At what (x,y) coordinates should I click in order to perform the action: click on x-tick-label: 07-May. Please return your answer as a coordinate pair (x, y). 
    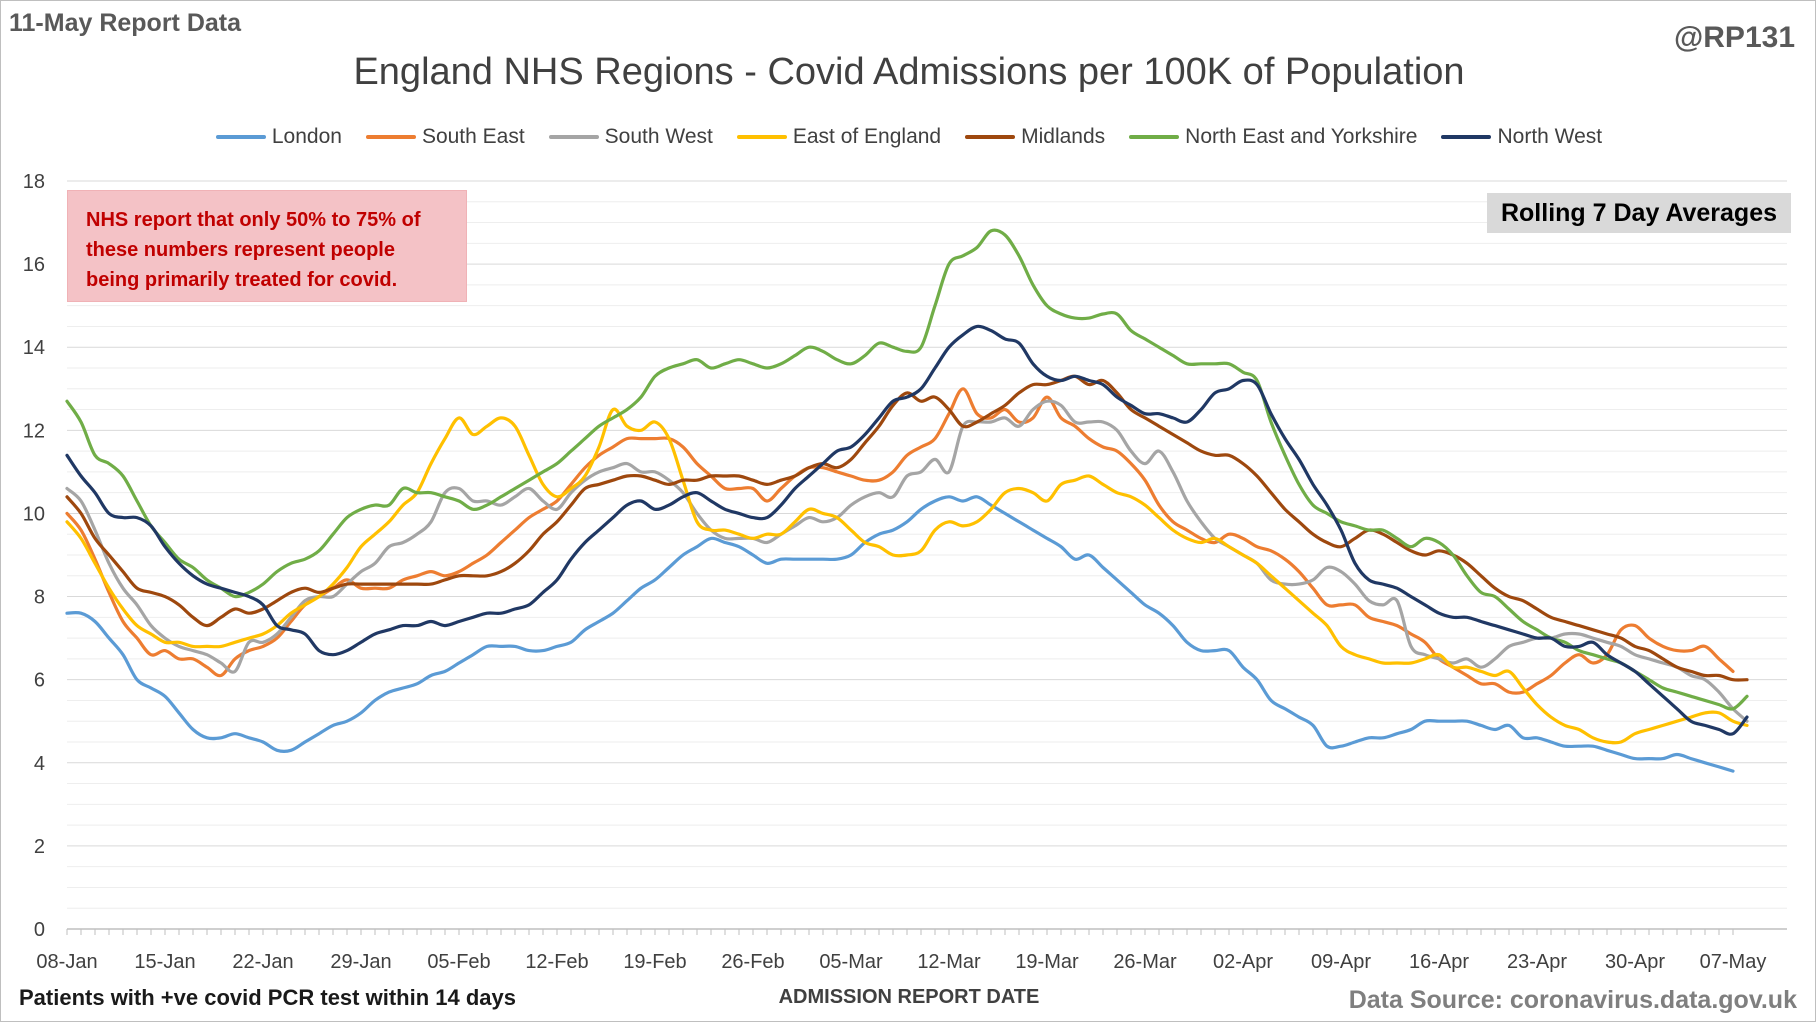
    Looking at the image, I should click on (1733, 962).